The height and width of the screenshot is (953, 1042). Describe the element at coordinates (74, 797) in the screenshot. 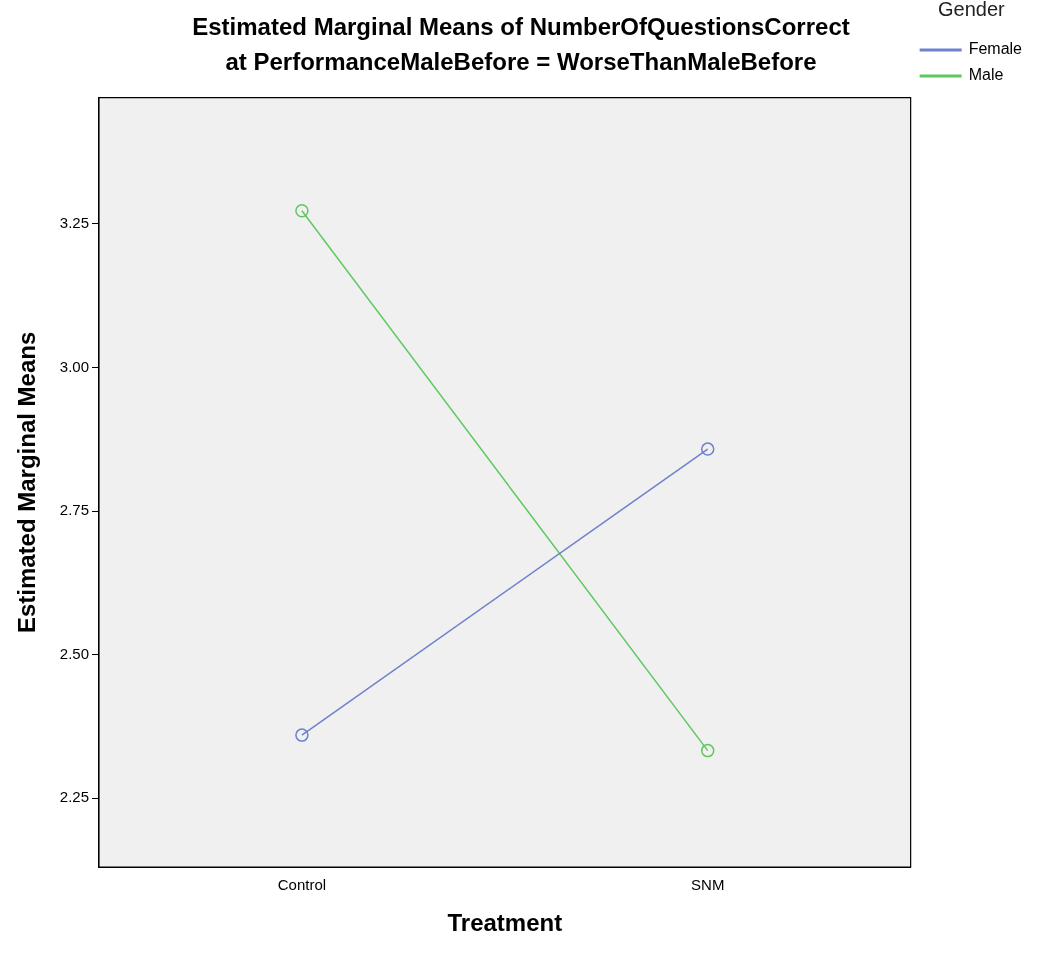

I see `y-tick-label: 2.25` at that location.